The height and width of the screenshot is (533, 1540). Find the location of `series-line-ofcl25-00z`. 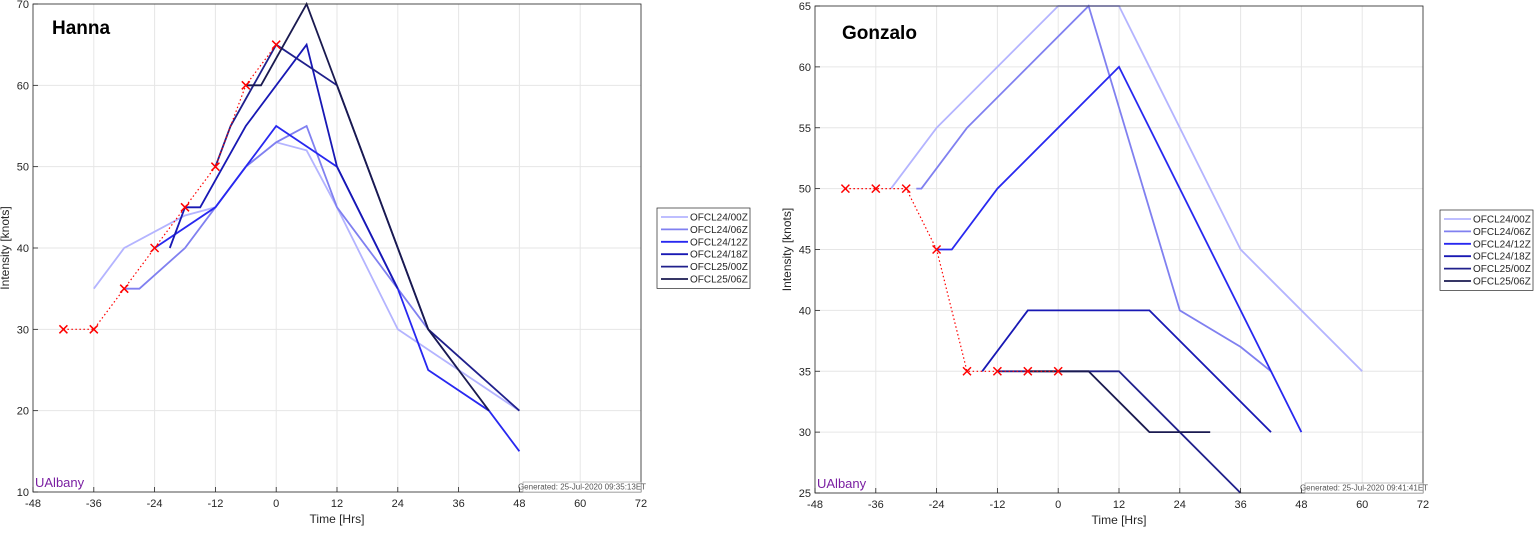

series-line-ofcl25-00z is located at coordinates (367, 227).